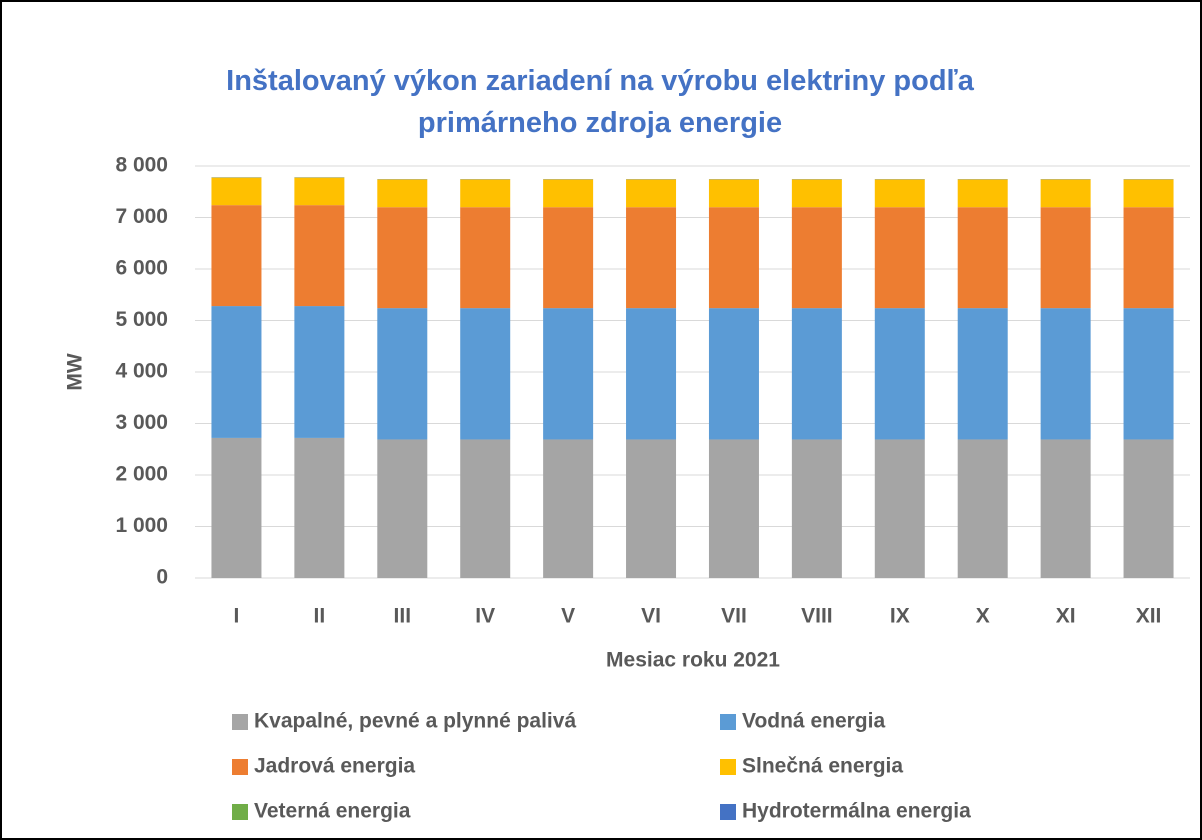 This screenshot has width=1202, height=840. What do you see at coordinates (141, 371) in the screenshot?
I see `y-tick-label: 4 000` at bounding box center [141, 371].